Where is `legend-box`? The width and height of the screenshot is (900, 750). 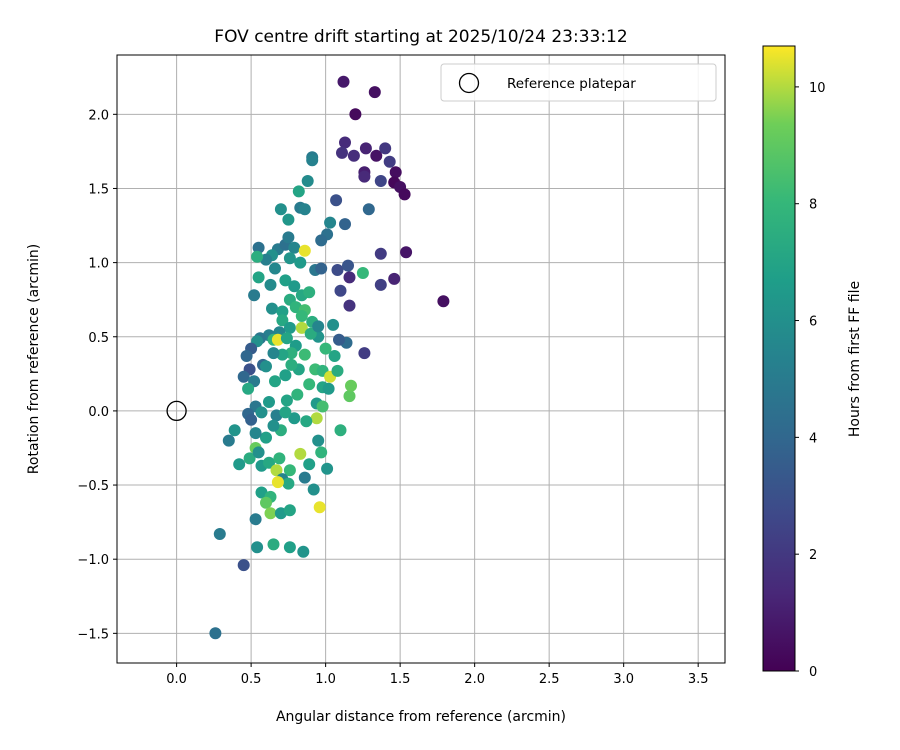
legend-box is located at coordinates (578, 82).